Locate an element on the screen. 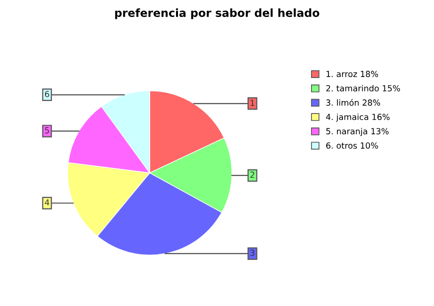 This screenshot has width=434, height=306. text: 4 is located at coordinates (47, 202).